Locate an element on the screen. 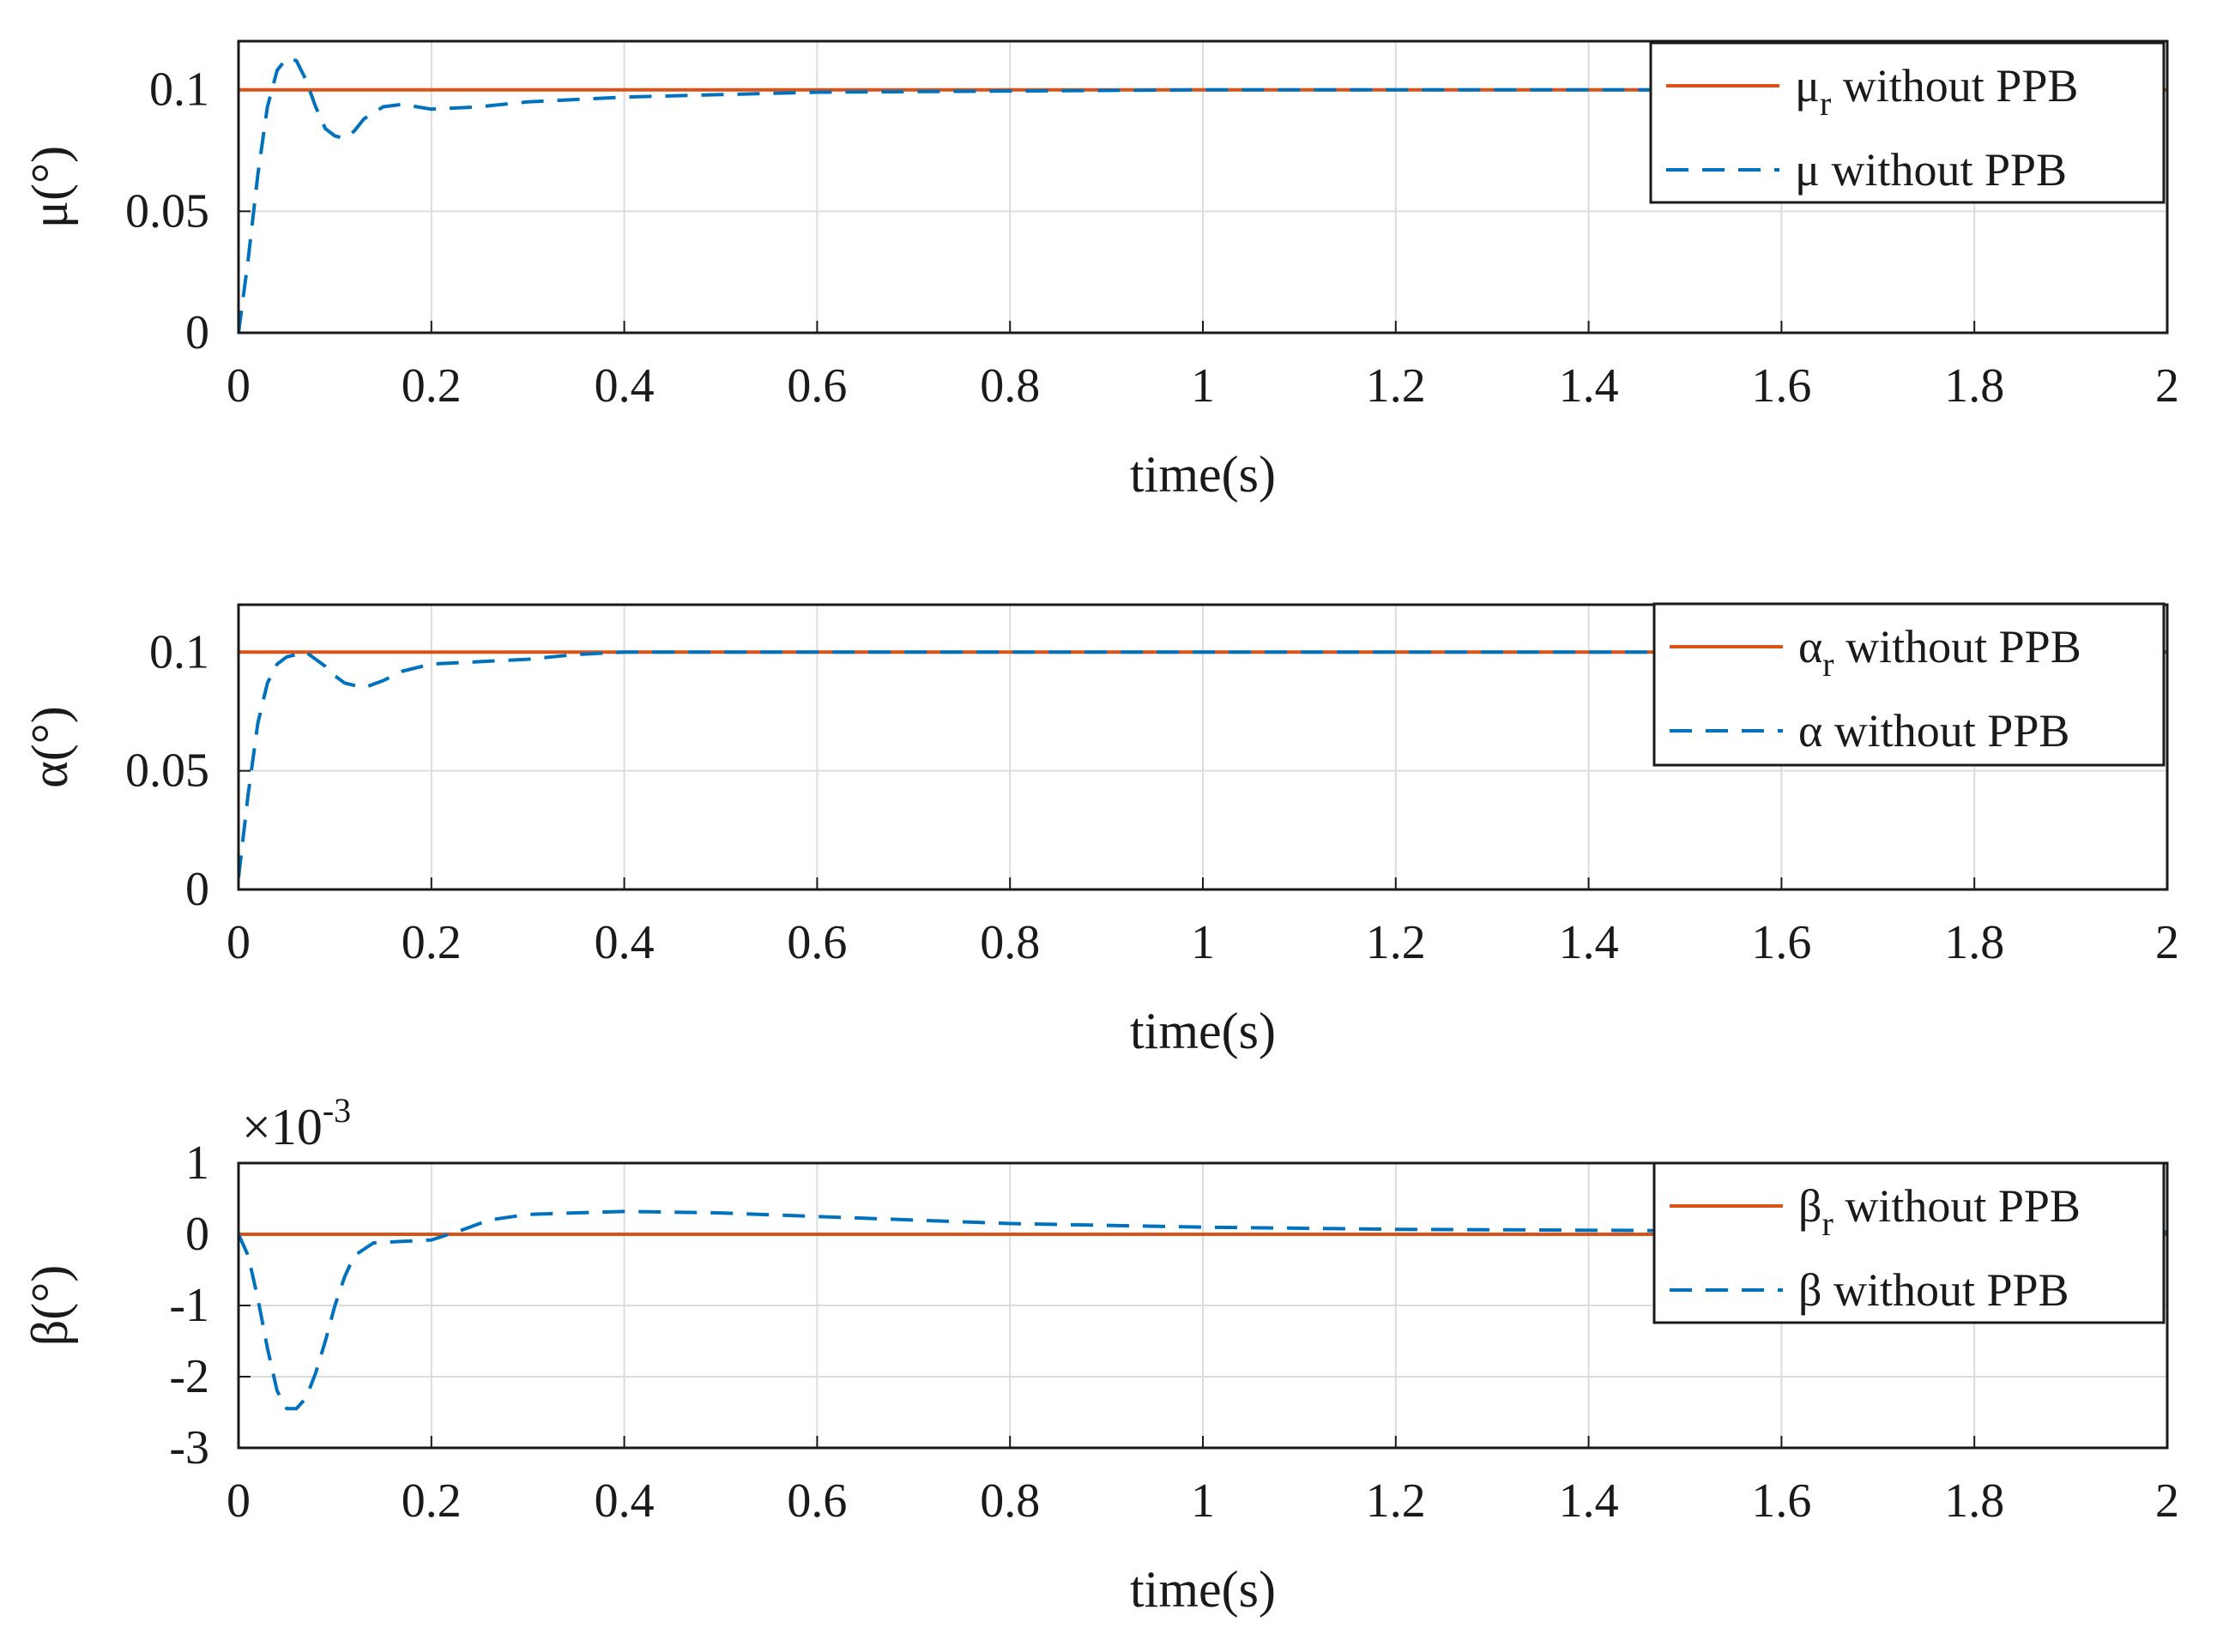 The height and width of the screenshot is (1652, 2223). legend-entry-label: βr without PPB is located at coordinates (1939, 1211).